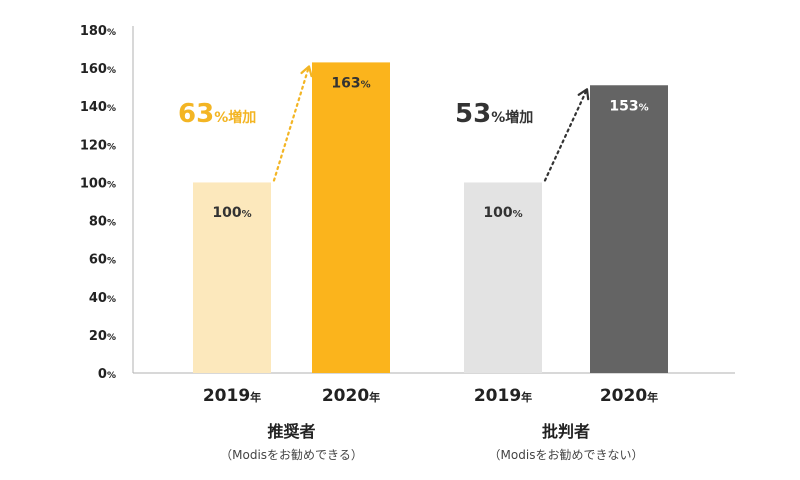  I want to click on y-tick-label: 160%, so click(98, 69).